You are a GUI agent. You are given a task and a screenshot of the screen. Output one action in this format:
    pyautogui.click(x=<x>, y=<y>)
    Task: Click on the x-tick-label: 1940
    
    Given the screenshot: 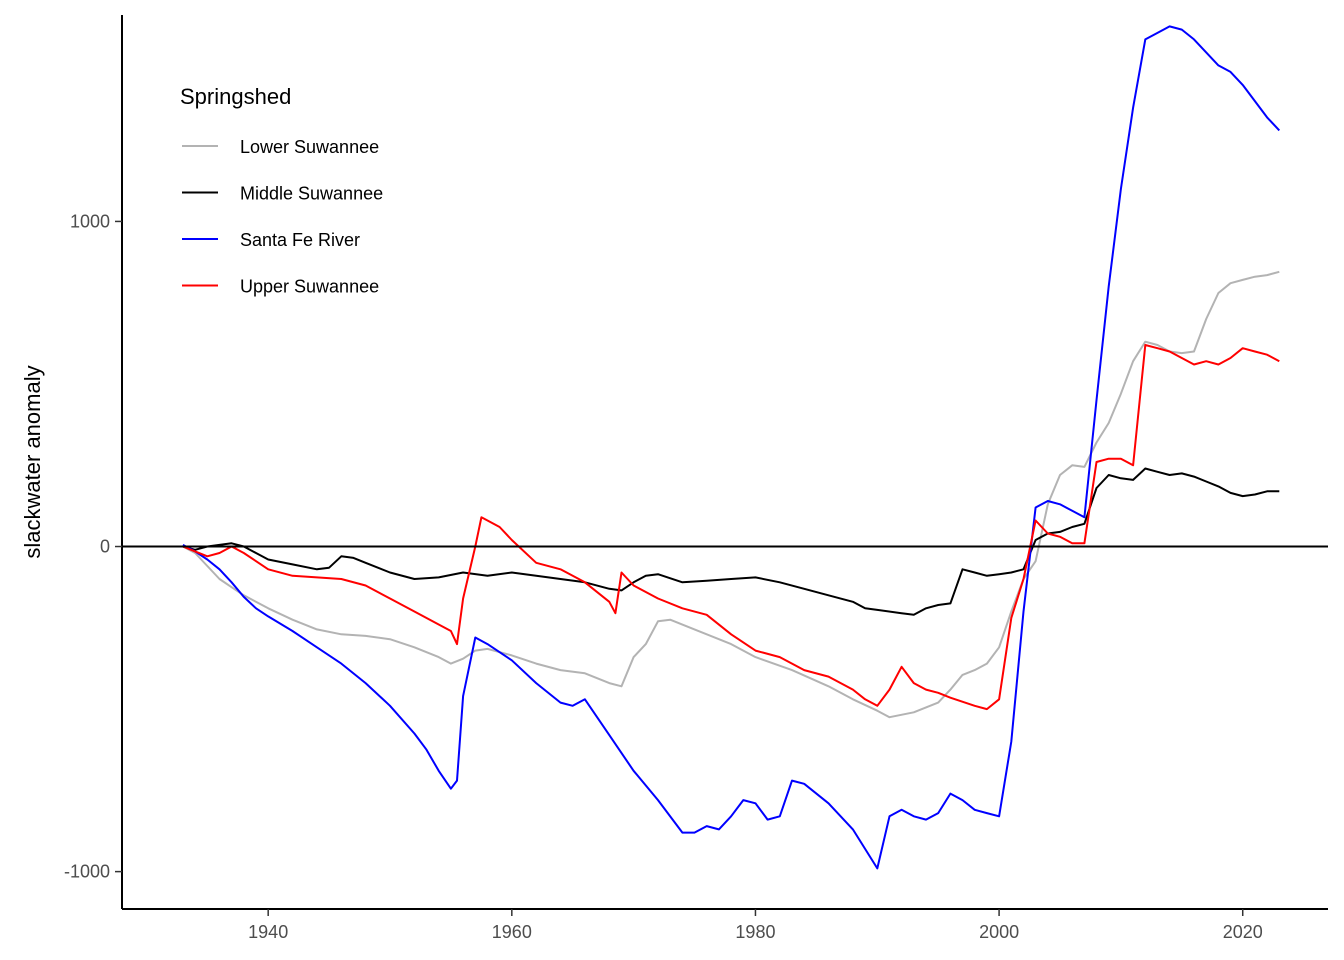 What is the action you would take?
    pyautogui.click(x=268, y=932)
    